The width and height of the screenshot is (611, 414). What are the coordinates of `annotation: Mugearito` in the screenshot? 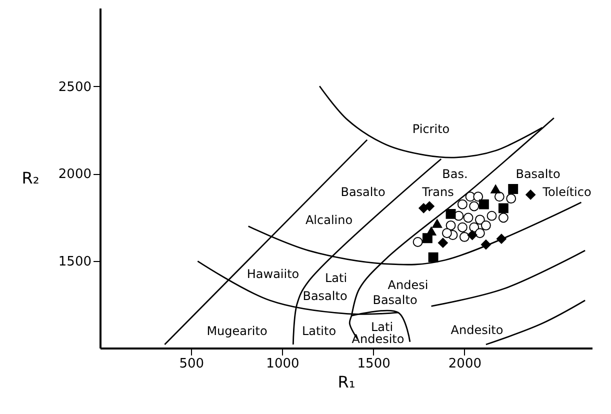 It's located at (237, 331).